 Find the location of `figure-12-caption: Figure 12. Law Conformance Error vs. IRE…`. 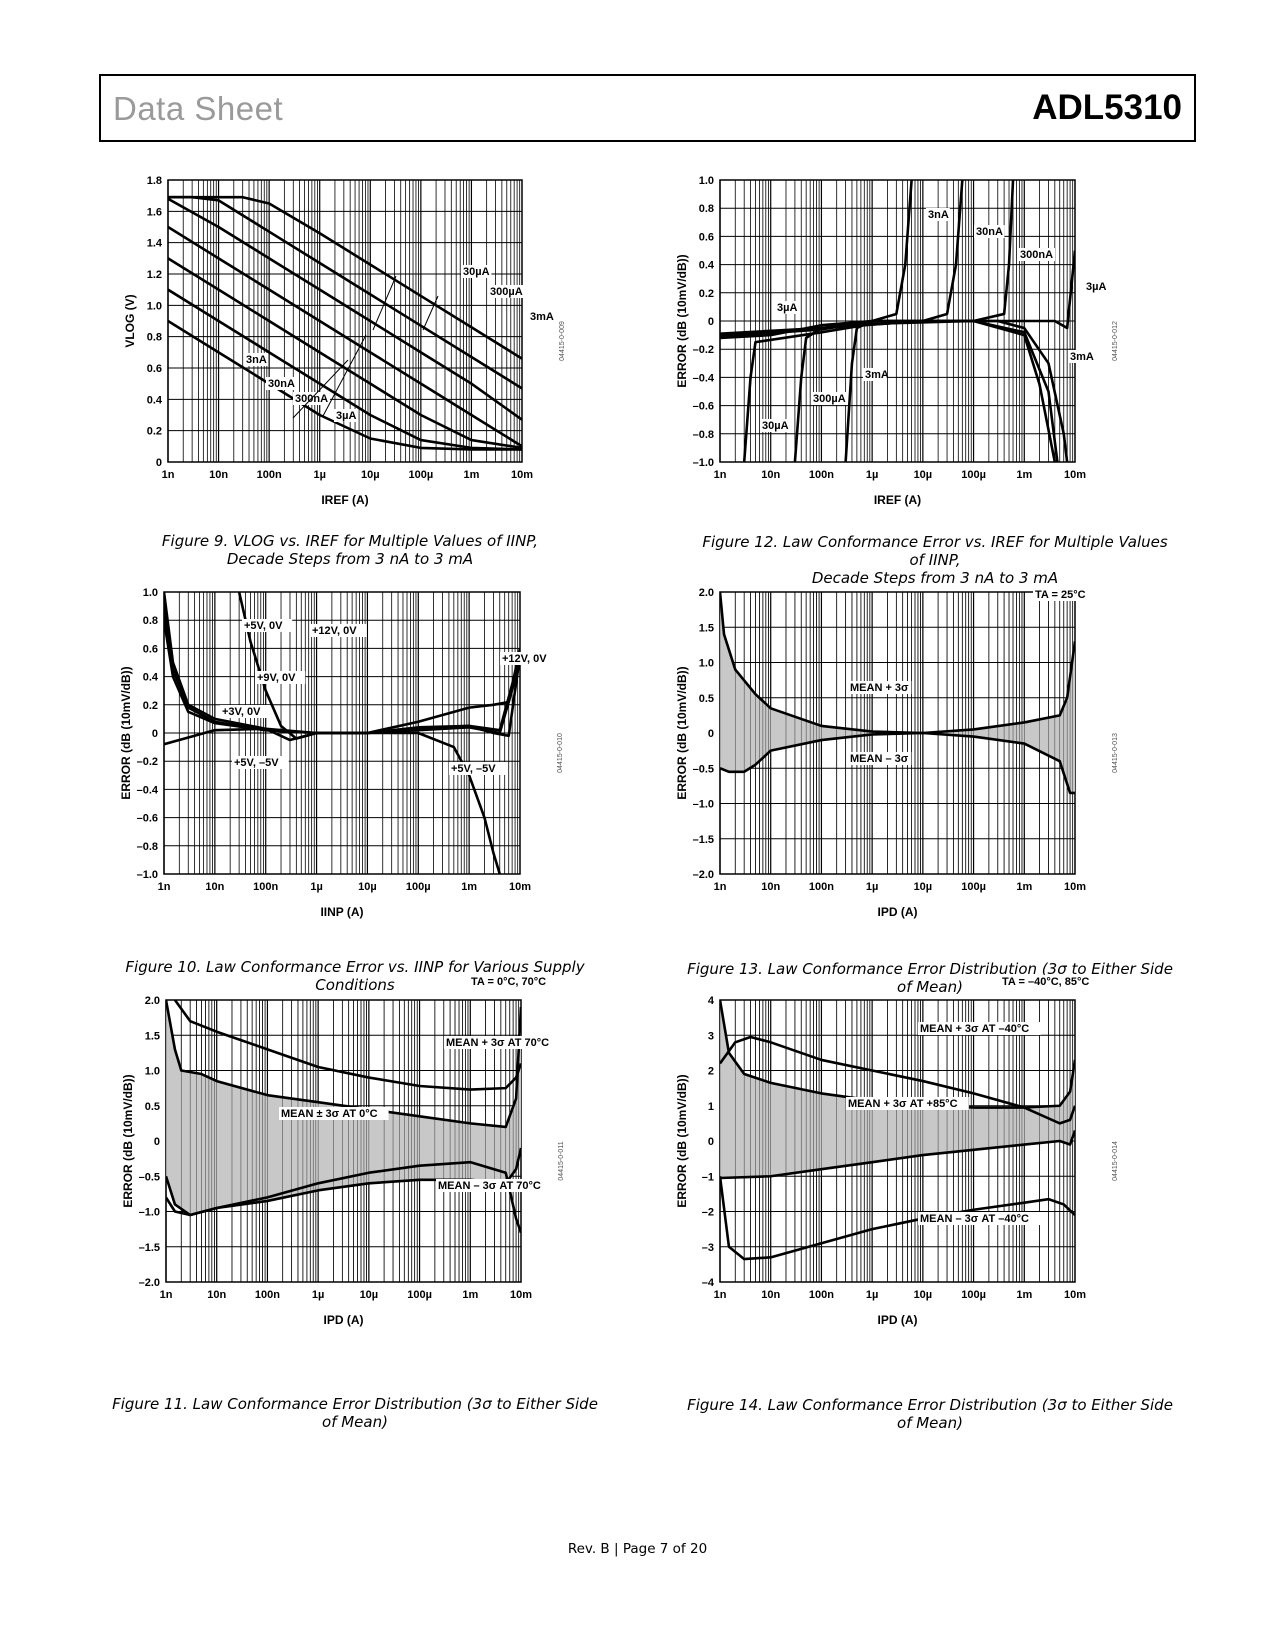

figure-12-caption: Figure 12. Law Conformance Error vs. IRE… is located at coordinates (935, 560).